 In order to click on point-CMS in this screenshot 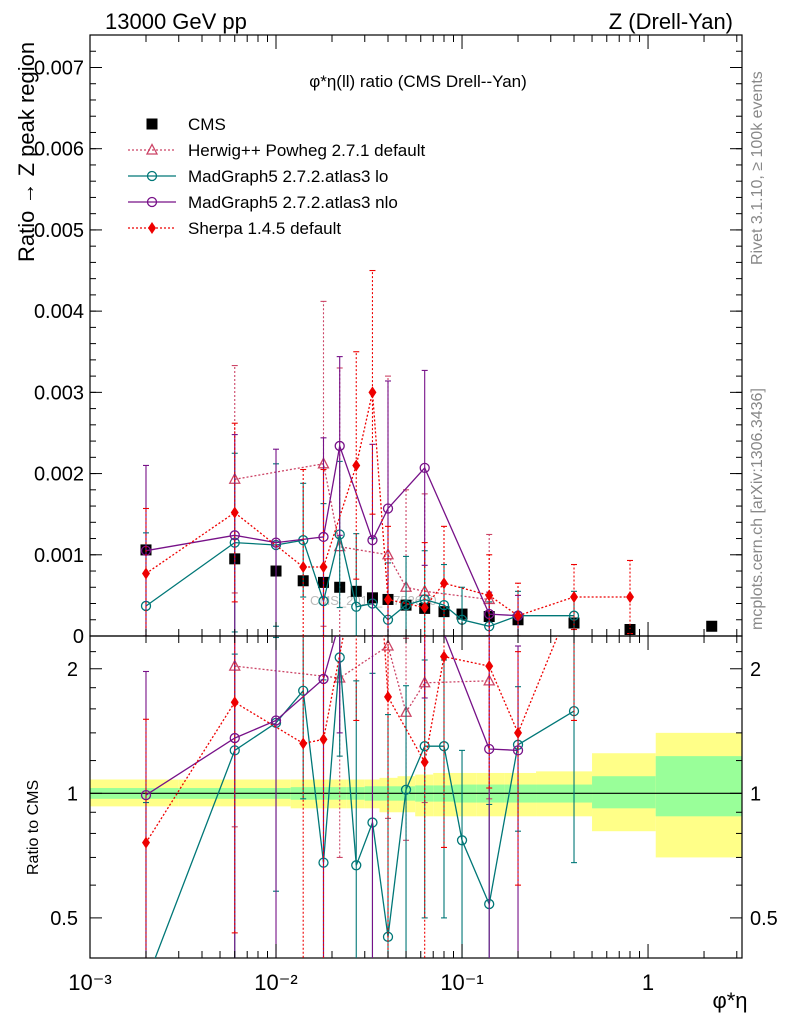, I will do `click(712, 626)`.